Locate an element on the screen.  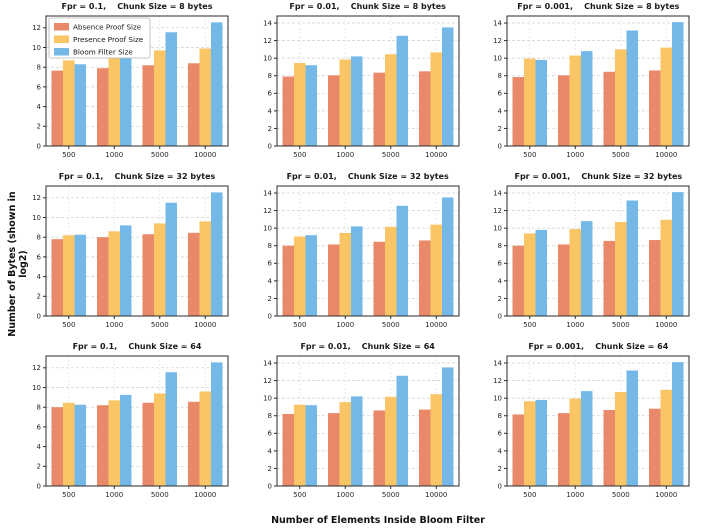
subplot-title: Fpr = 0.001, Chunk Size = 32 bytes is located at coordinates (598, 176).